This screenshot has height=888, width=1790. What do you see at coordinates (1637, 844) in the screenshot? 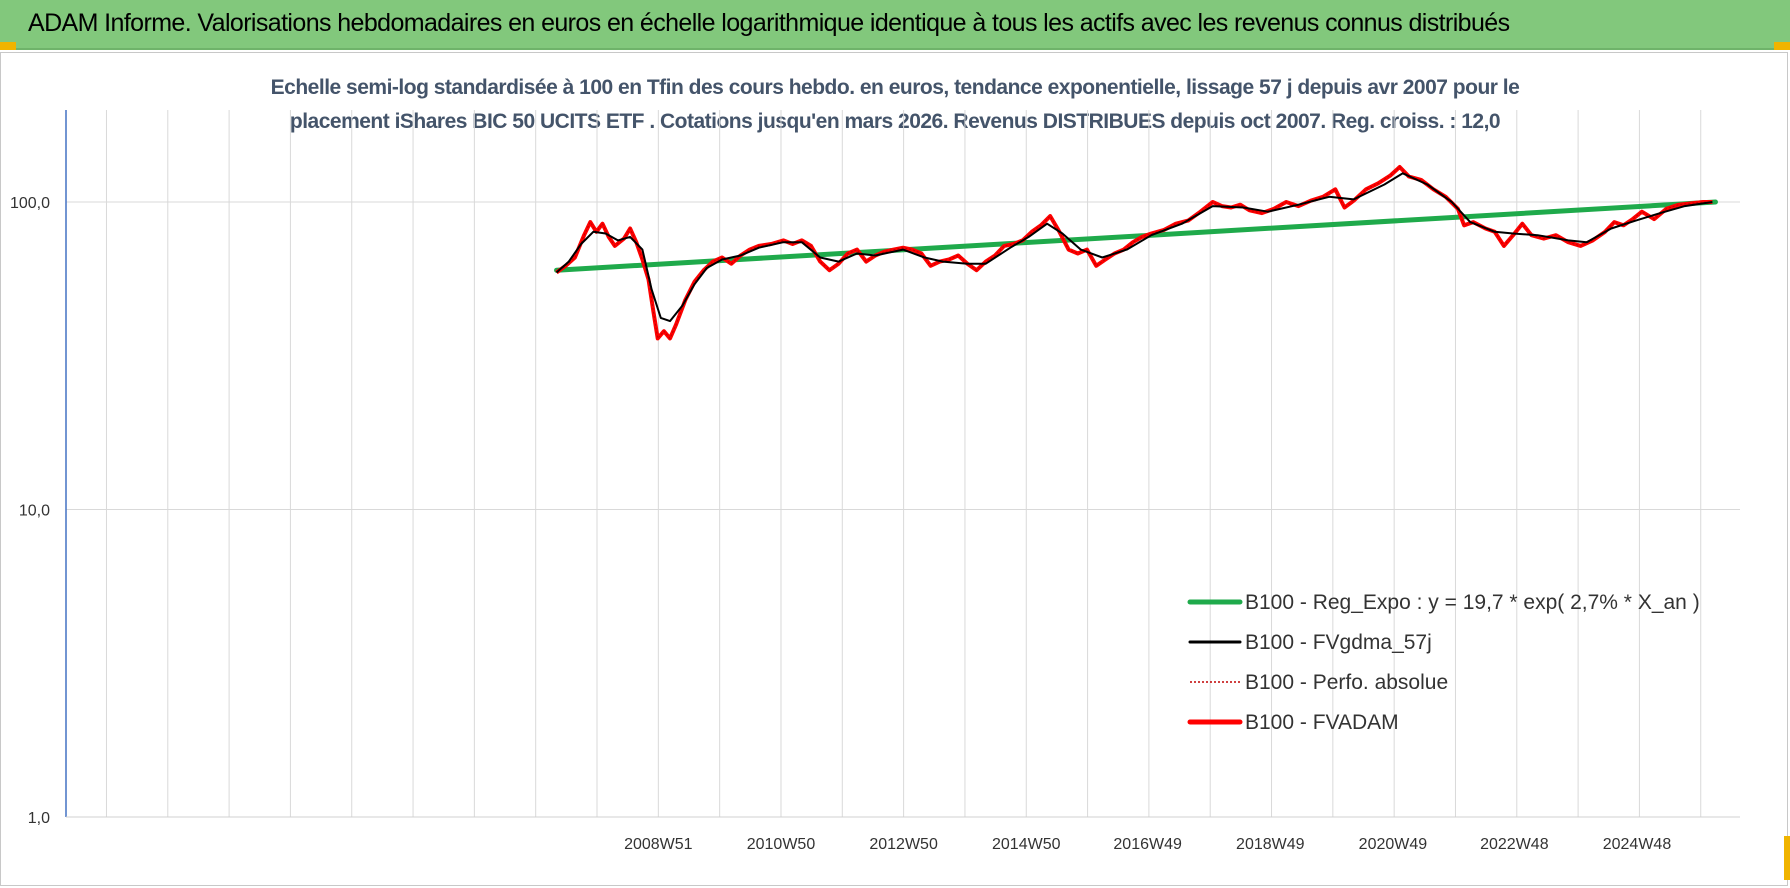
I see `x-tick-label: 2024W48` at bounding box center [1637, 844].